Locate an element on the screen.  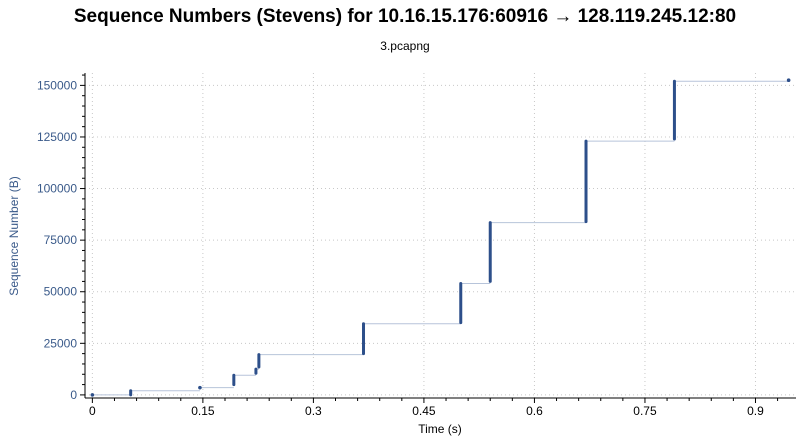
y-tick-label: 75000 is located at coordinates (61, 240).